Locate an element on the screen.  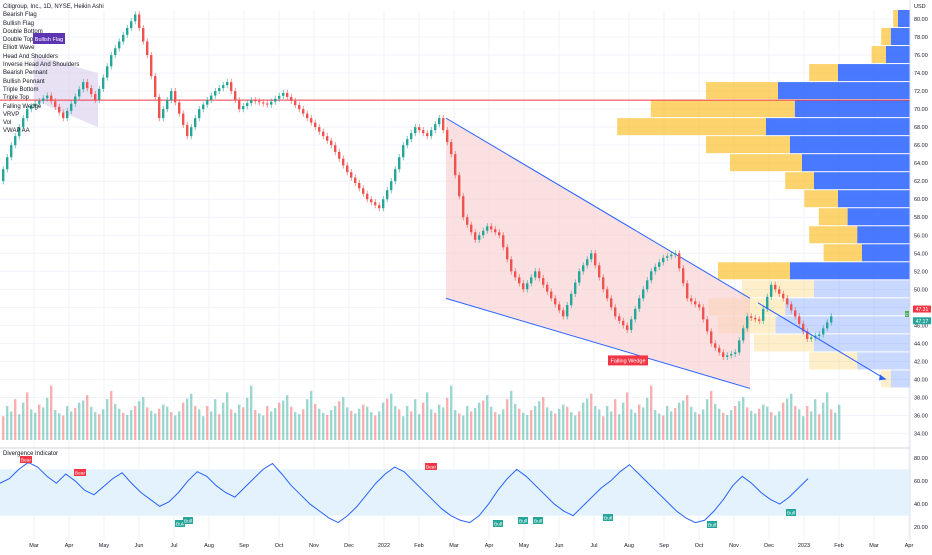
indicator-item: Vol is located at coordinates (7, 123).